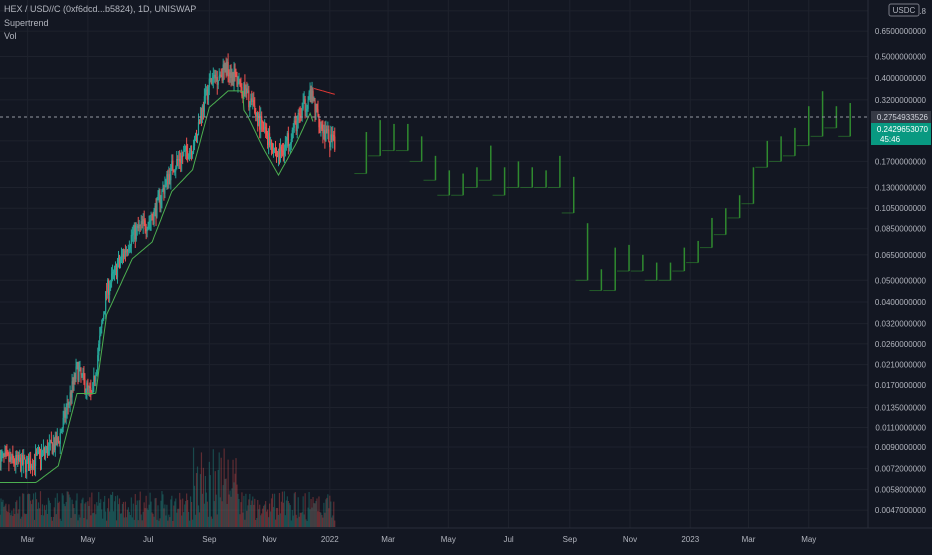  What do you see at coordinates (901, 408) in the screenshot?
I see `price-tick-label: 0.0135000000` at bounding box center [901, 408].